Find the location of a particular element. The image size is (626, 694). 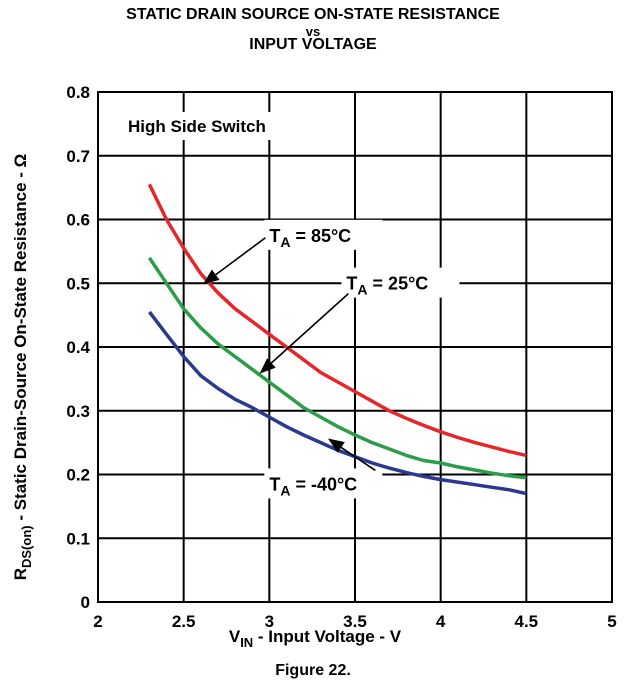

y-tick-label: 0.3 is located at coordinates (78, 411).